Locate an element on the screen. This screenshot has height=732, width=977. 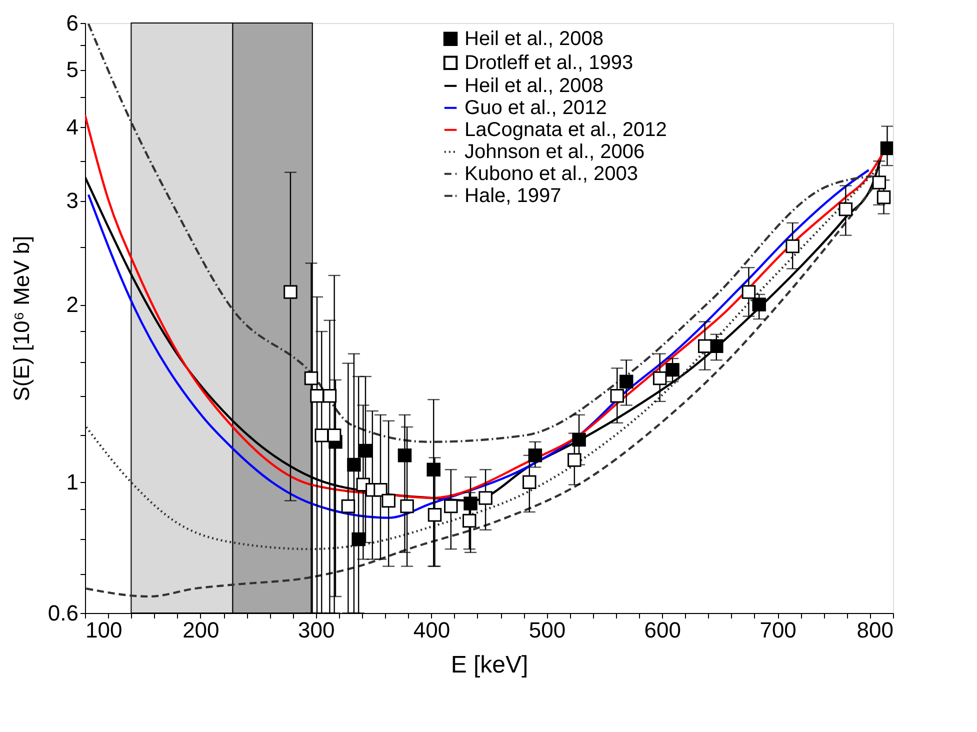
legend-label: Johnson et al., 2006 is located at coordinates (554, 151).